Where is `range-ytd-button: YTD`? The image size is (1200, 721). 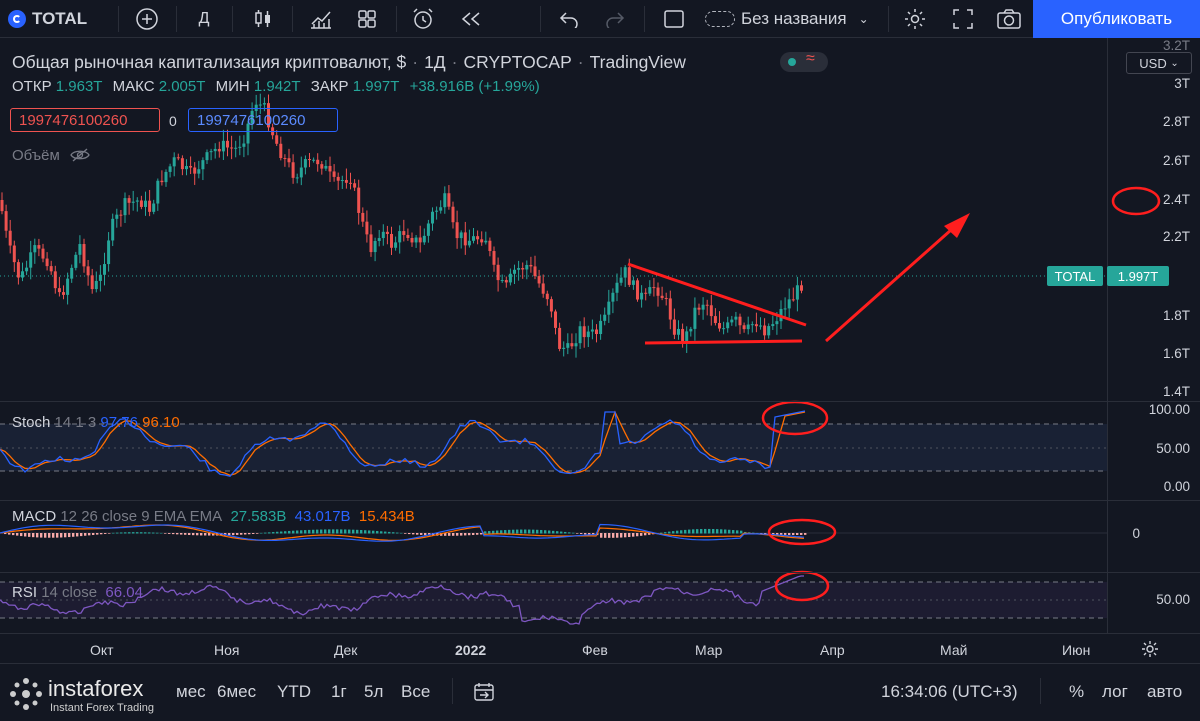
range-ytd-button: YTD is located at coordinates (294, 691).